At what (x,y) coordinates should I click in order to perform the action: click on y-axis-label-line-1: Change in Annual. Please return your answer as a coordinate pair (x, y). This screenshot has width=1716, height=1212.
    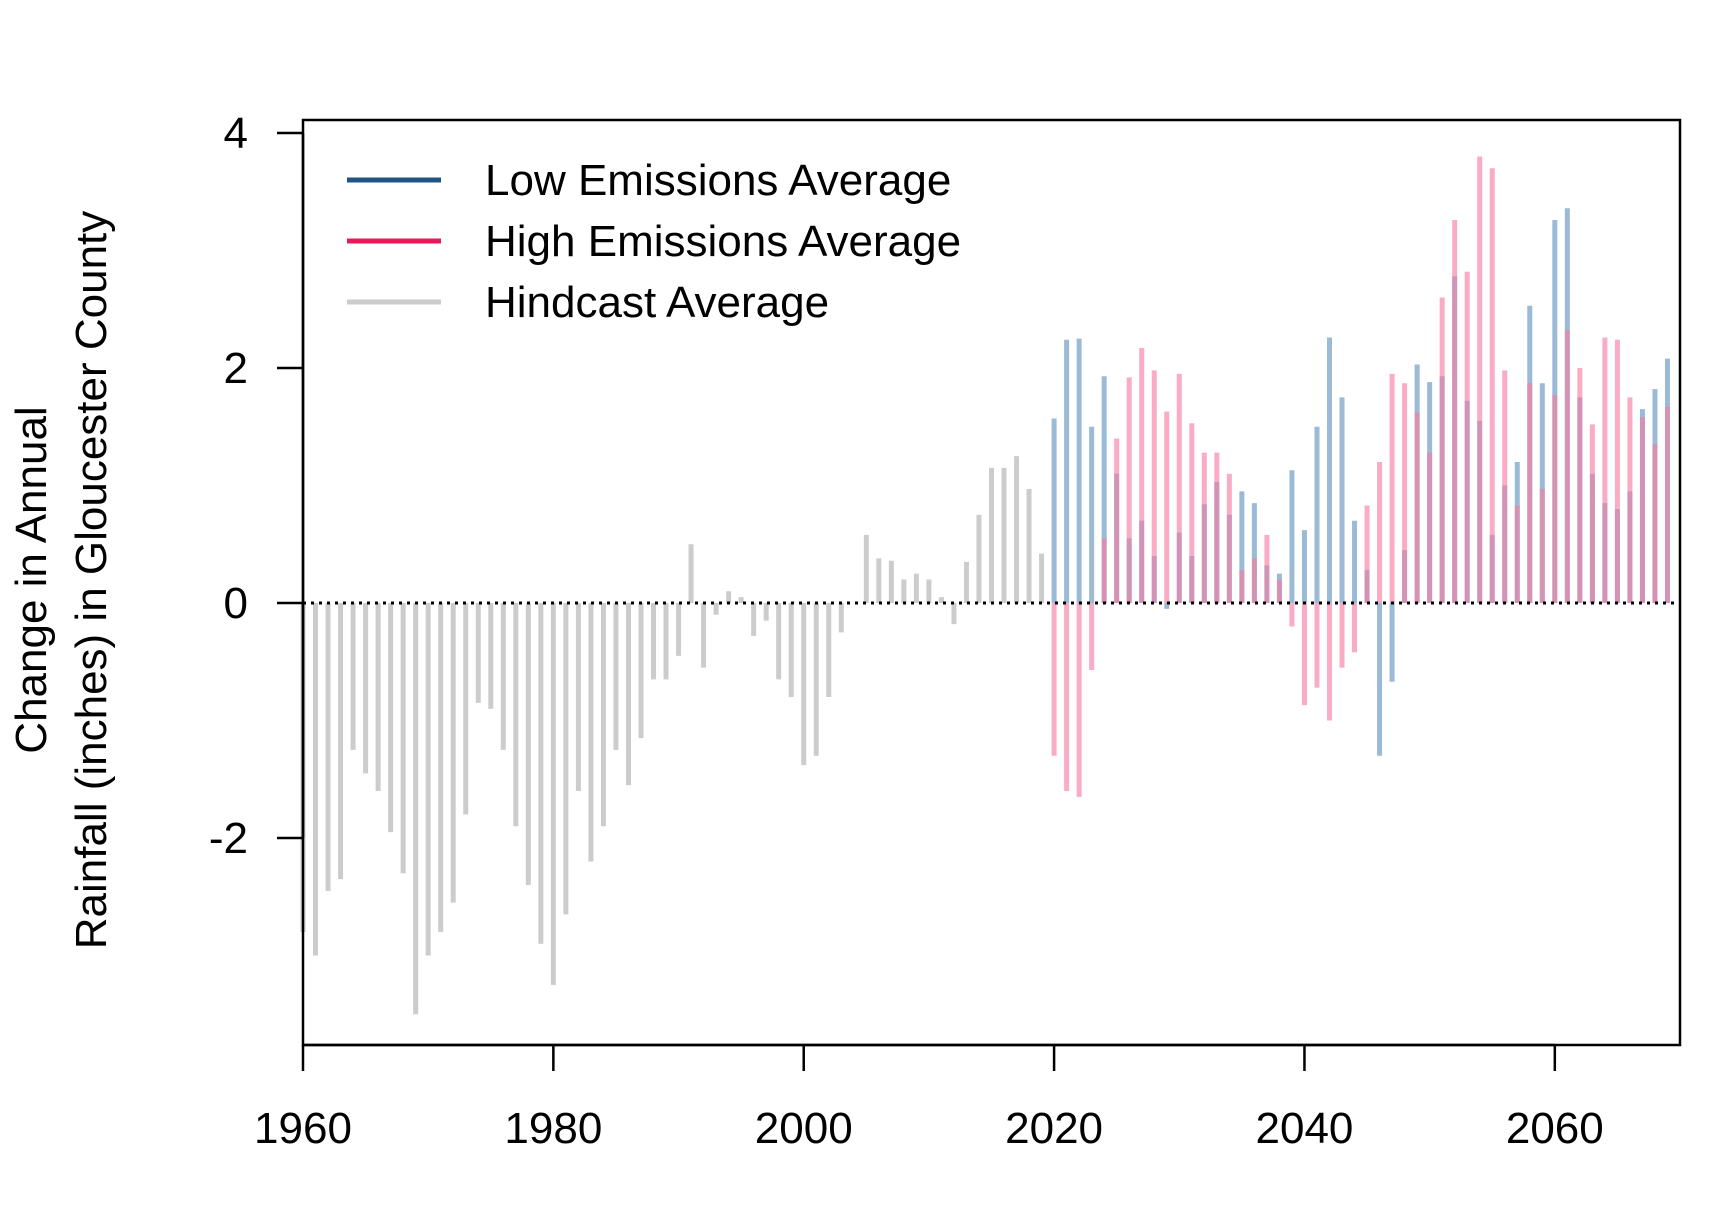
    Looking at the image, I should click on (31, 579).